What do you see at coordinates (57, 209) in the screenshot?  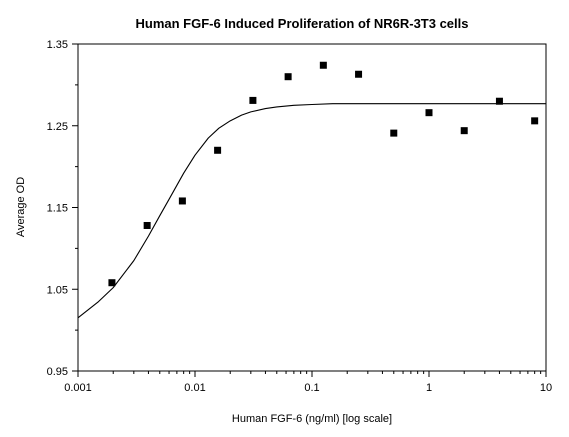 I see `y-tick-label: 1.15` at bounding box center [57, 209].